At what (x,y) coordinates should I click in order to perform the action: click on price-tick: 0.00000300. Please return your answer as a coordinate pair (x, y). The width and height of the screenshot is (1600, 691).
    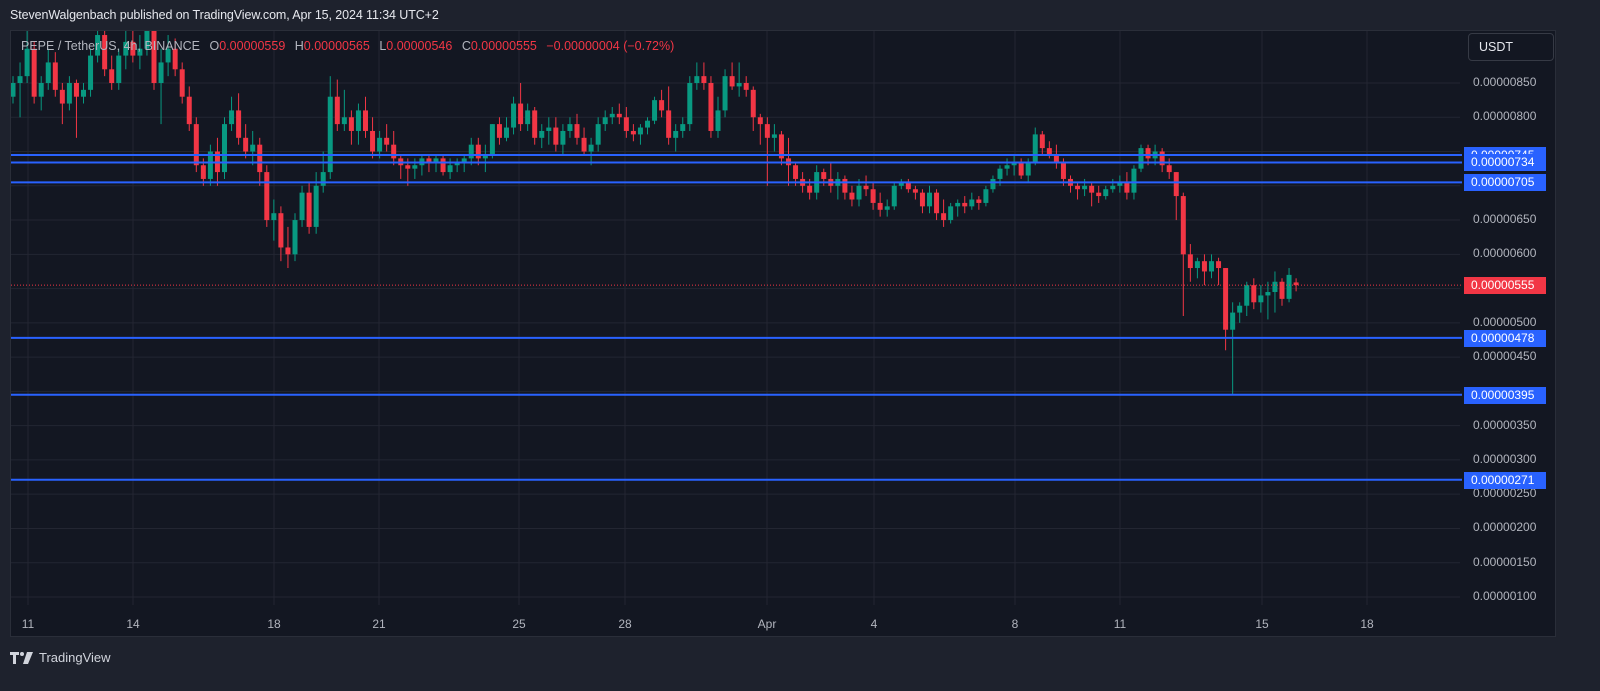
    Looking at the image, I should click on (1505, 458).